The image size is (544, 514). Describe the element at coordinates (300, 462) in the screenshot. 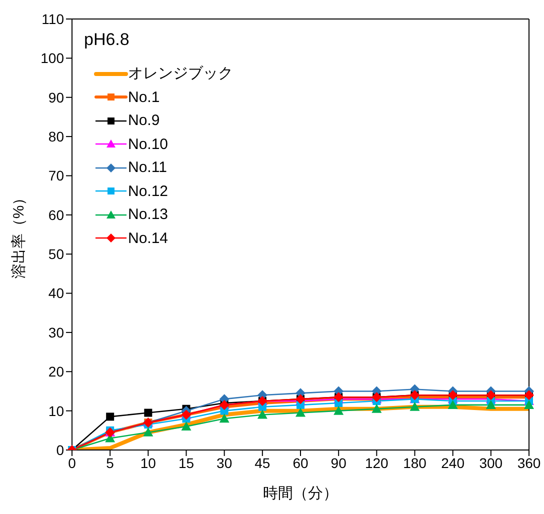

I see `x-tick-label: 60` at that location.